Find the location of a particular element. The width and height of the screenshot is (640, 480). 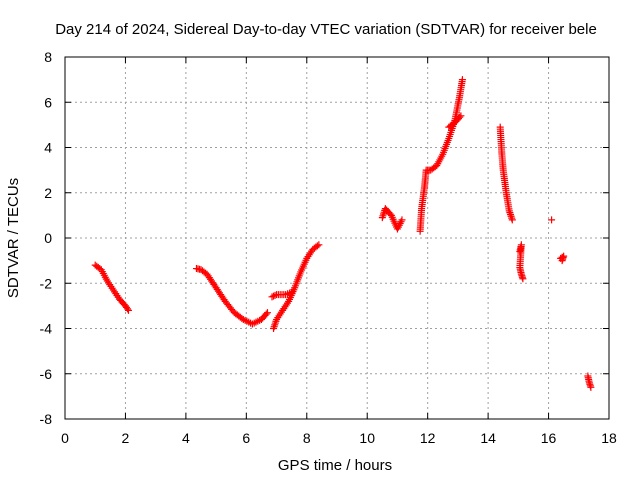

y-tick-label: 8 is located at coordinates (48, 57).